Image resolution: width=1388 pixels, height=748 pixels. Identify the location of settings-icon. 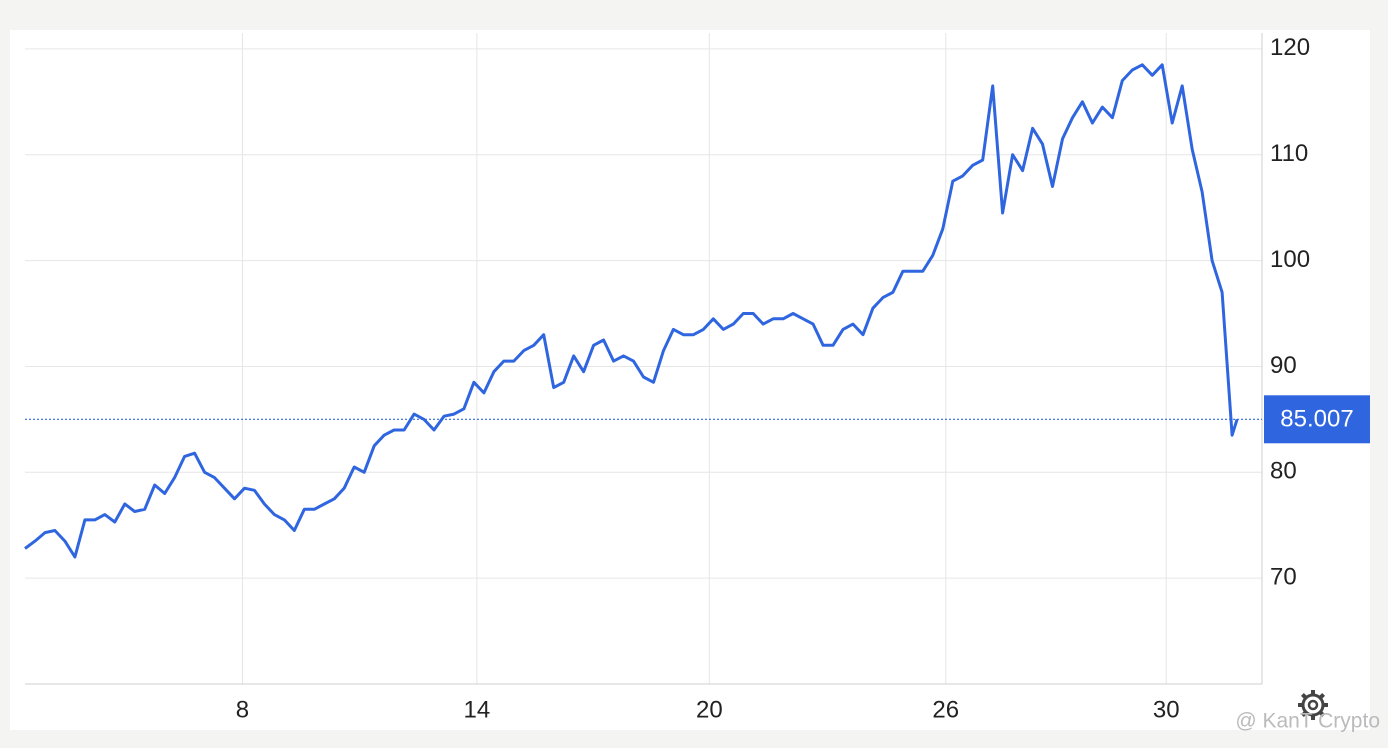
(1313, 705).